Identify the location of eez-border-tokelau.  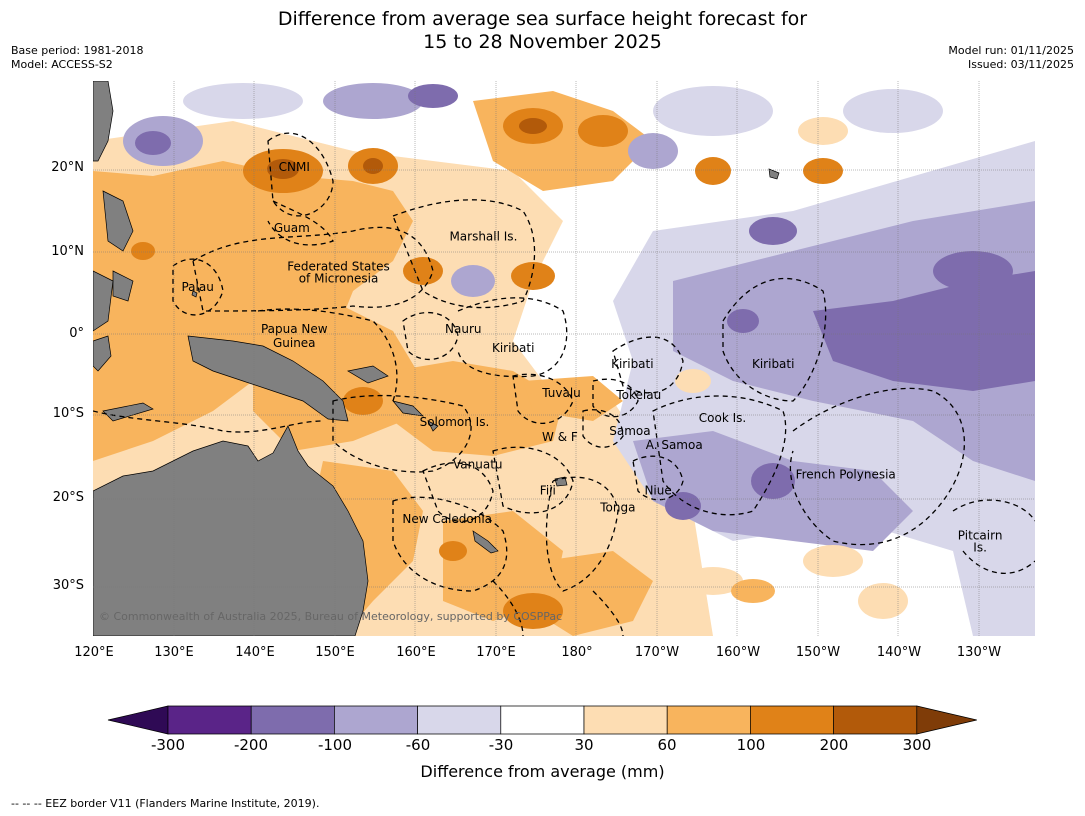
(615, 398).